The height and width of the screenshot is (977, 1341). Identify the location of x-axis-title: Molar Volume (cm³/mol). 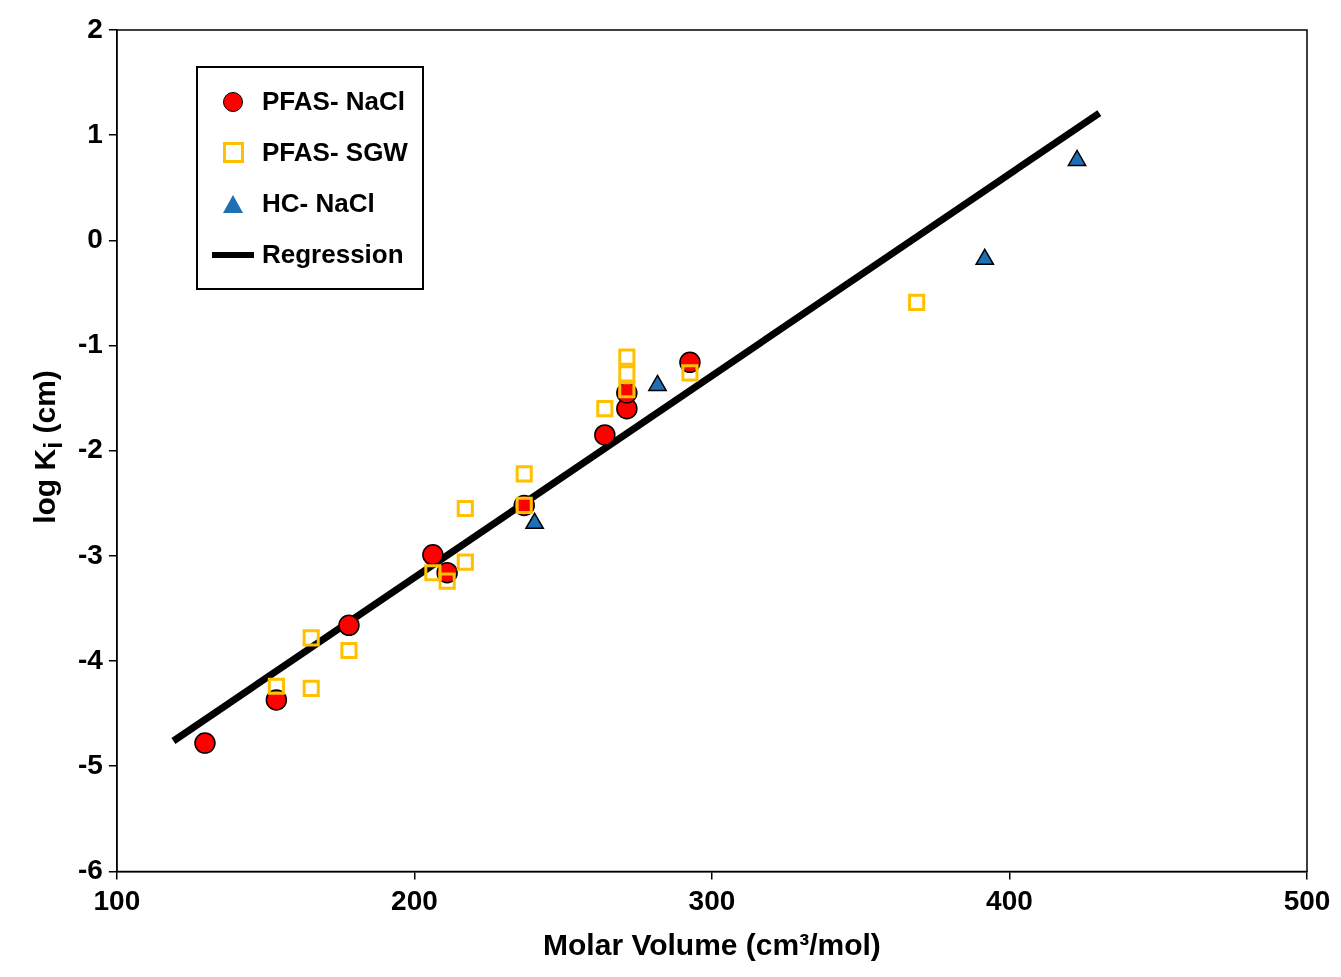
(712, 945).